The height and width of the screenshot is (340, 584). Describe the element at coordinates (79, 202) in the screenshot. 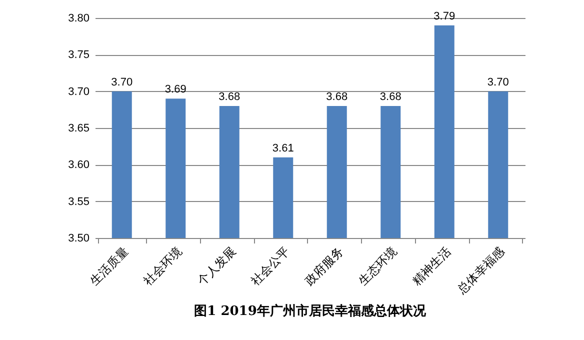

I see `y-tick-label: 3.55` at that location.